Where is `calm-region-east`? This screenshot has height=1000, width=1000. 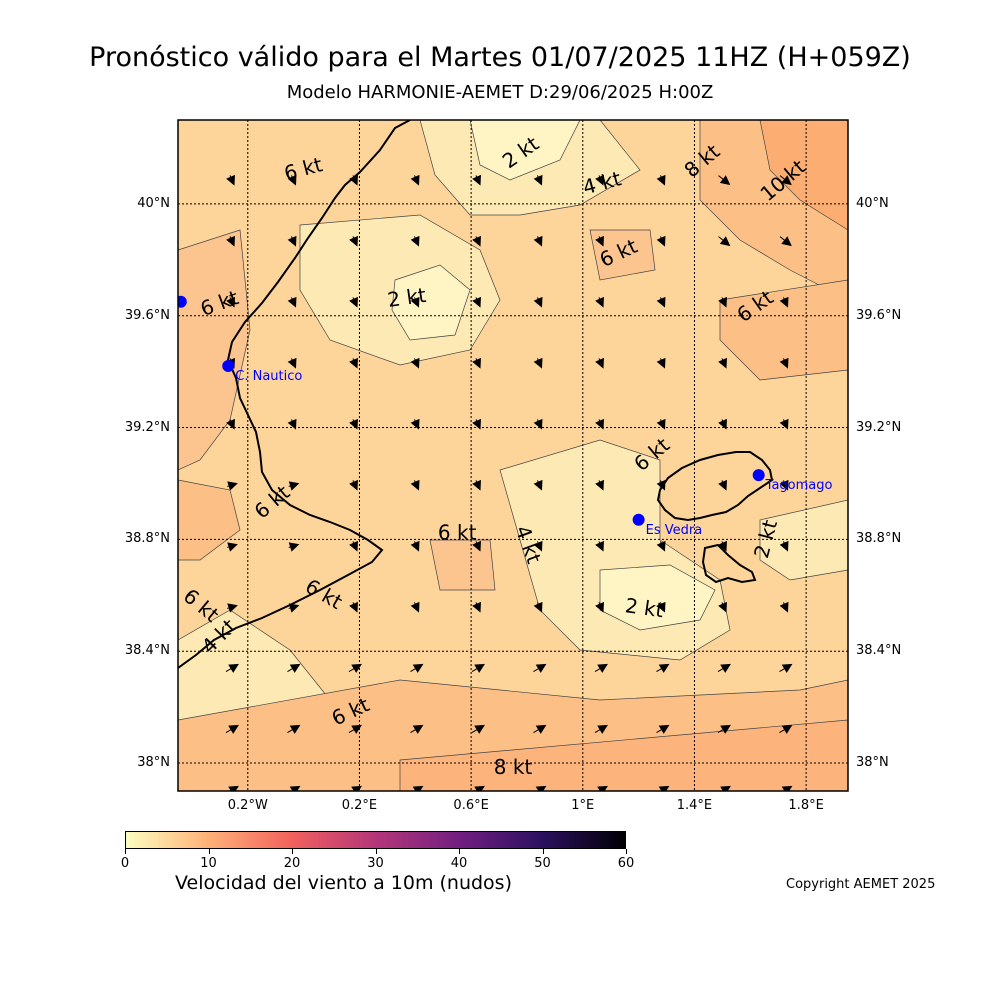
calm-region-east is located at coordinates (803, 540).